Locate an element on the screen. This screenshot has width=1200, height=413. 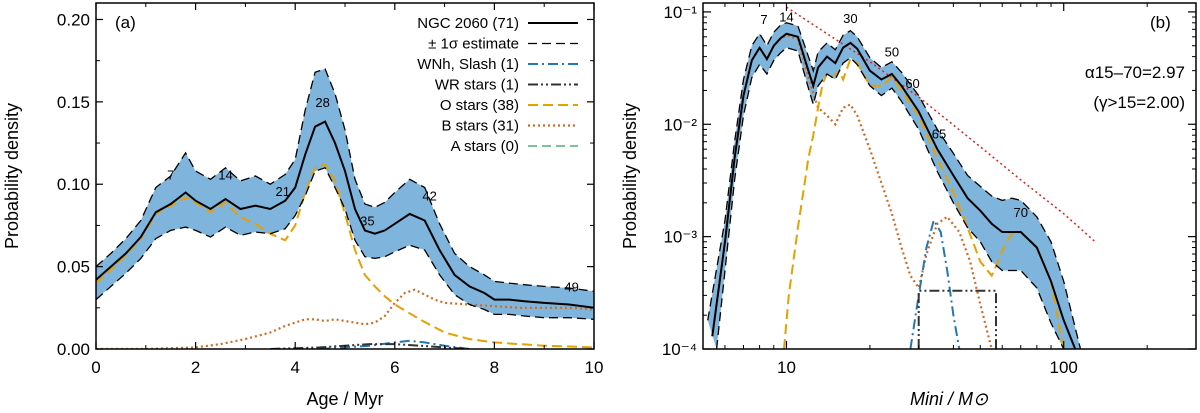
series-a-wr-stars-1- is located at coordinates (370, 346).